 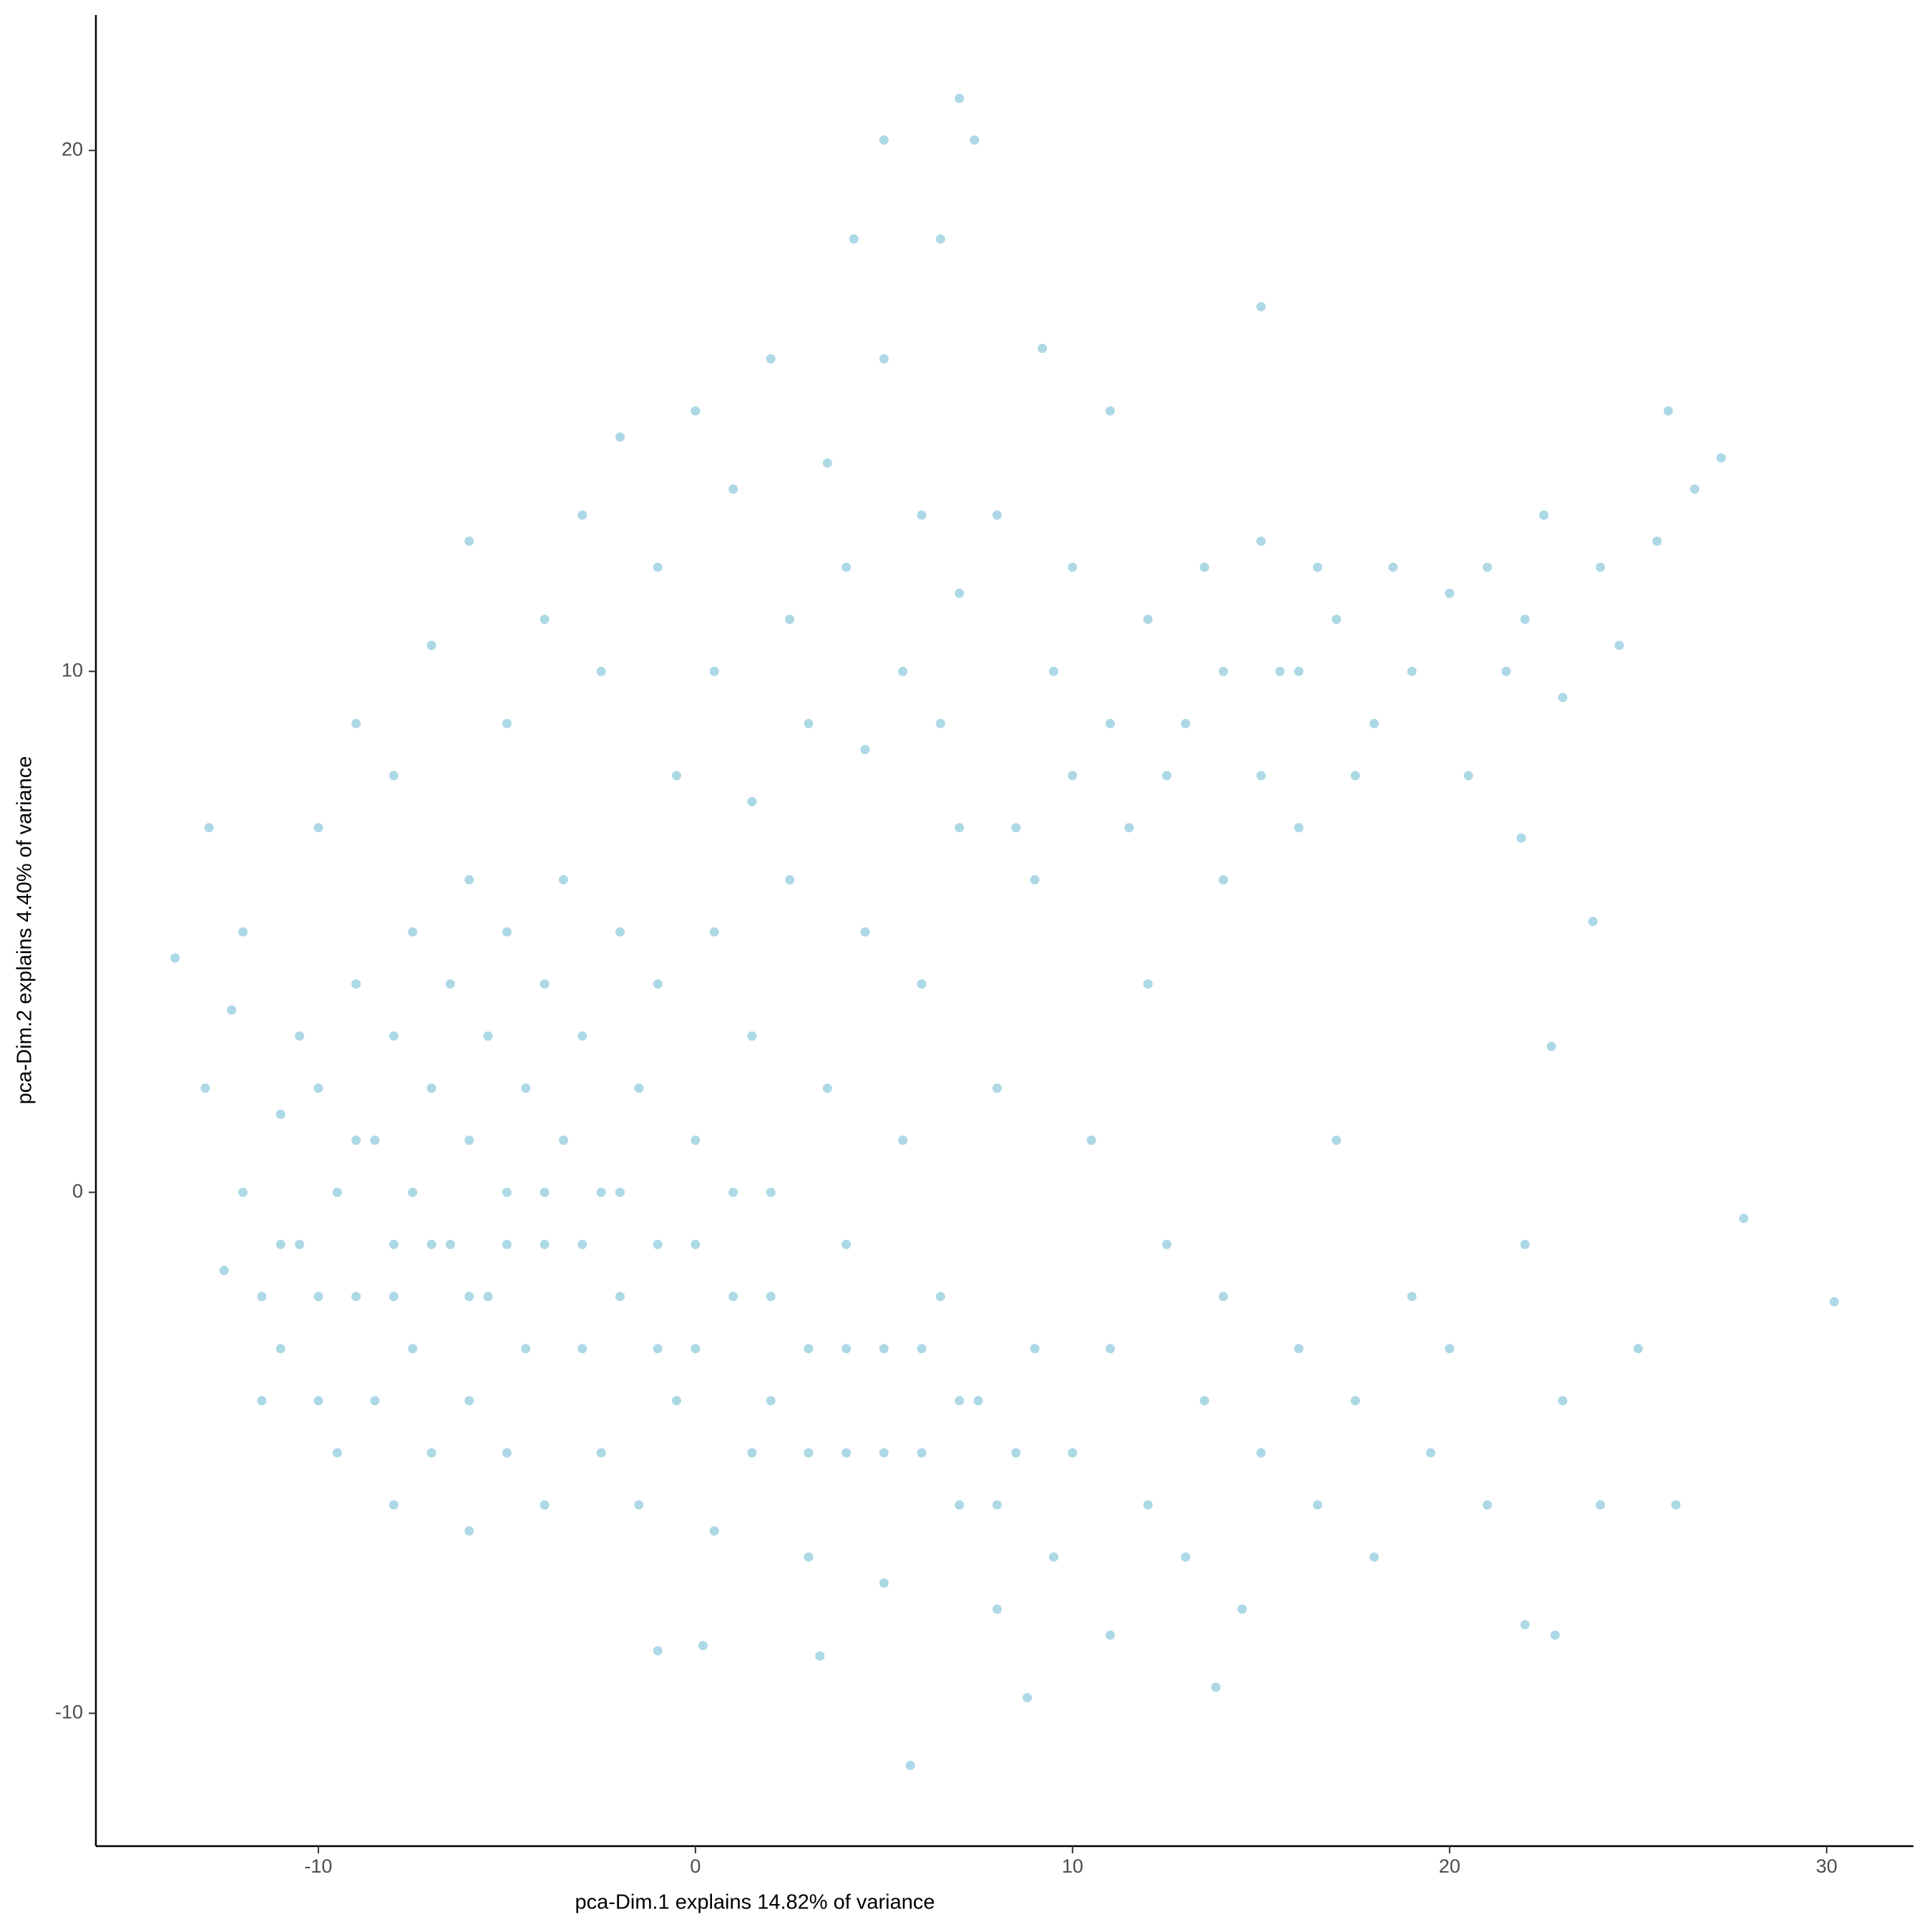 I want to click on y-tick-label: -10, so click(x=69, y=1711).